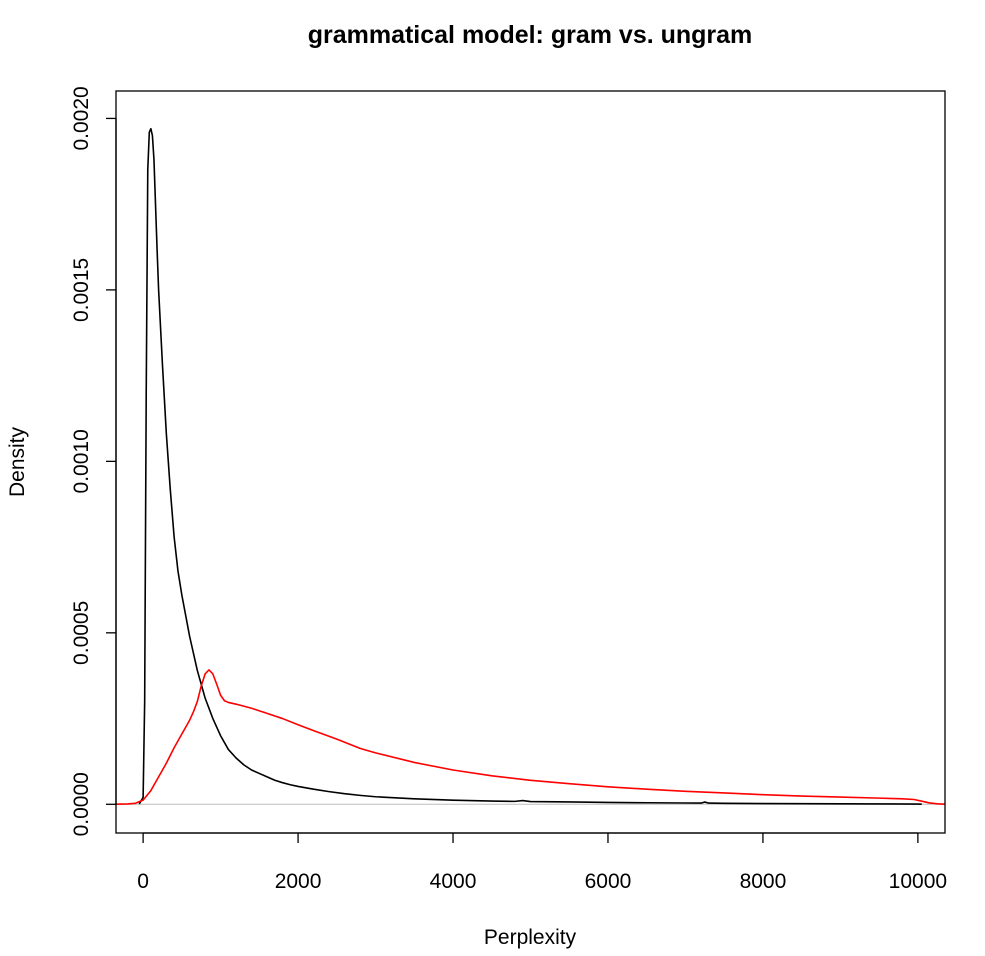 This screenshot has width=985, height=956. What do you see at coordinates (608, 881) in the screenshot?
I see `x-tick-label: 6000` at bounding box center [608, 881].